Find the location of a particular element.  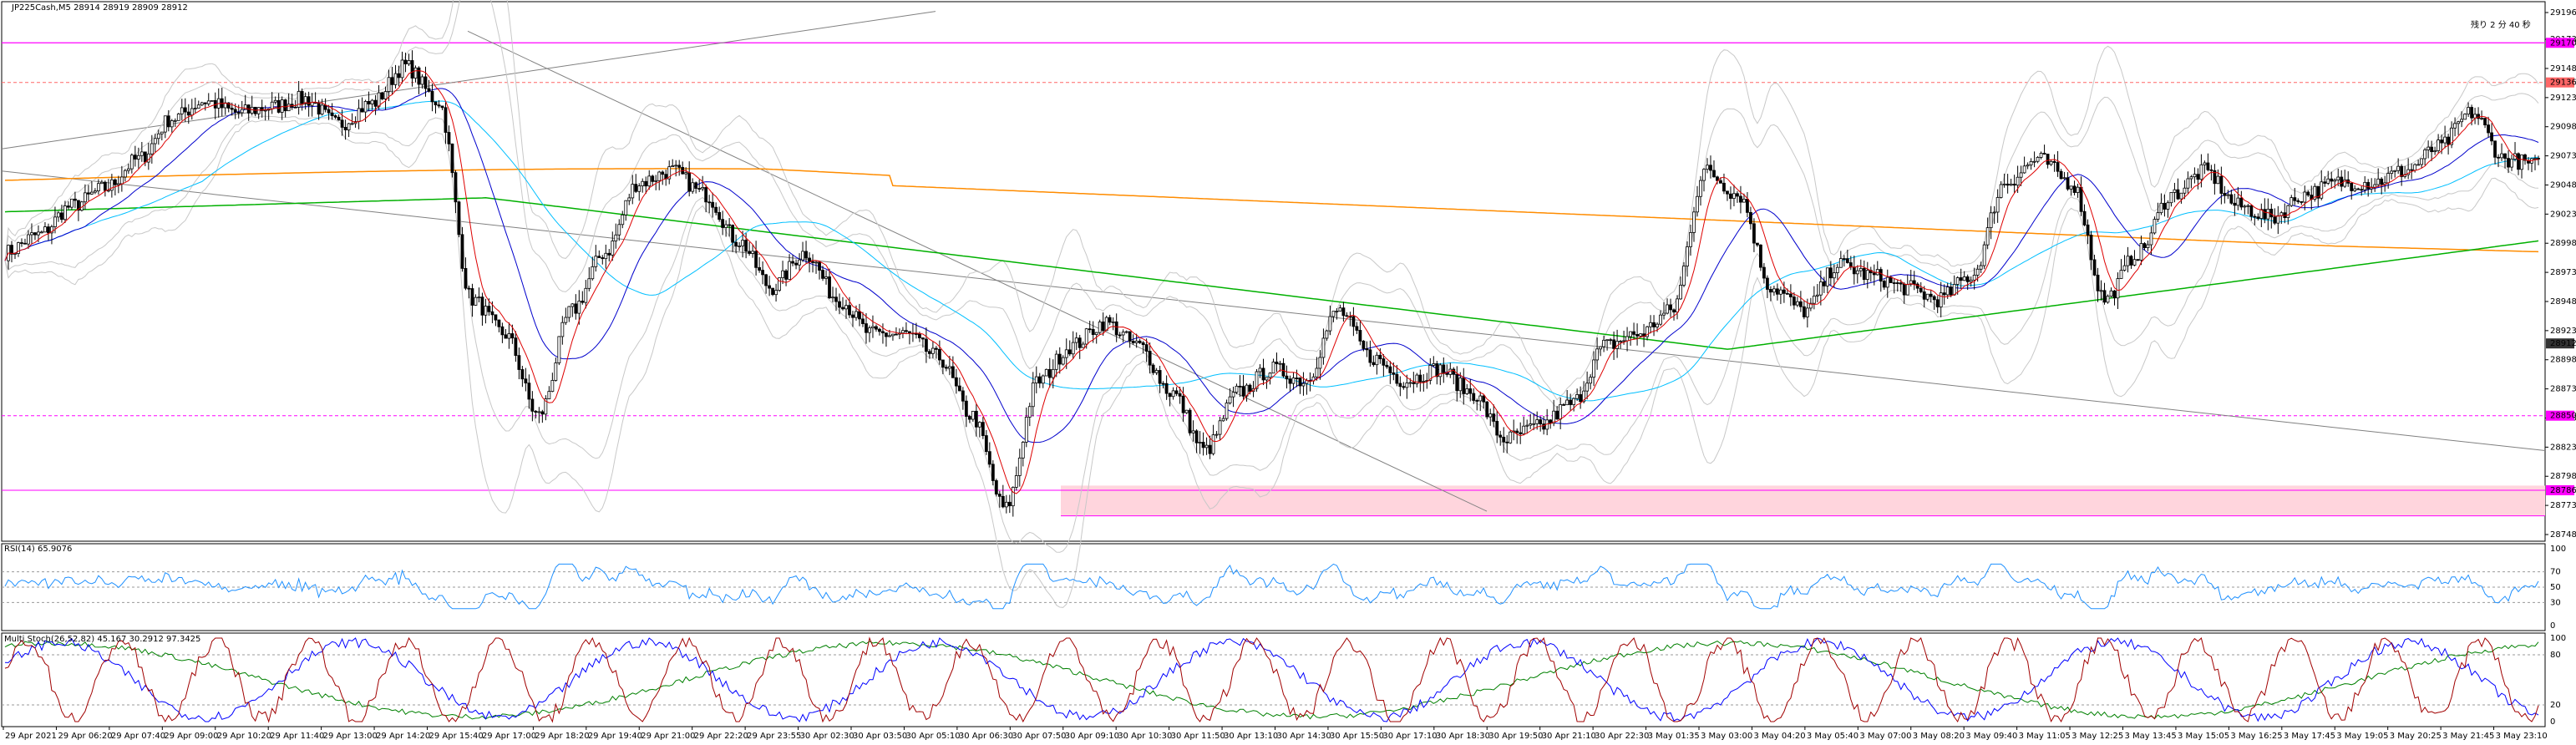

time-tick-label: 29 Apr 15:40 is located at coordinates (456, 737).